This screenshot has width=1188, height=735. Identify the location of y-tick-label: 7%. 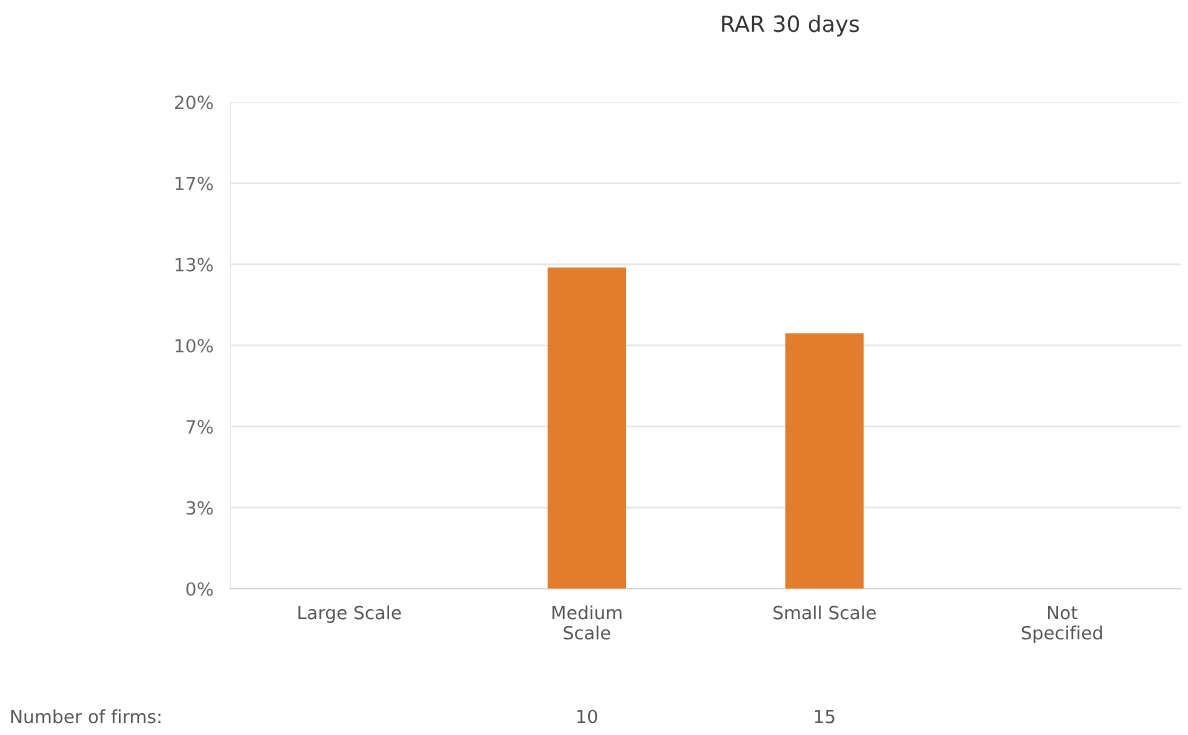
(199, 427).